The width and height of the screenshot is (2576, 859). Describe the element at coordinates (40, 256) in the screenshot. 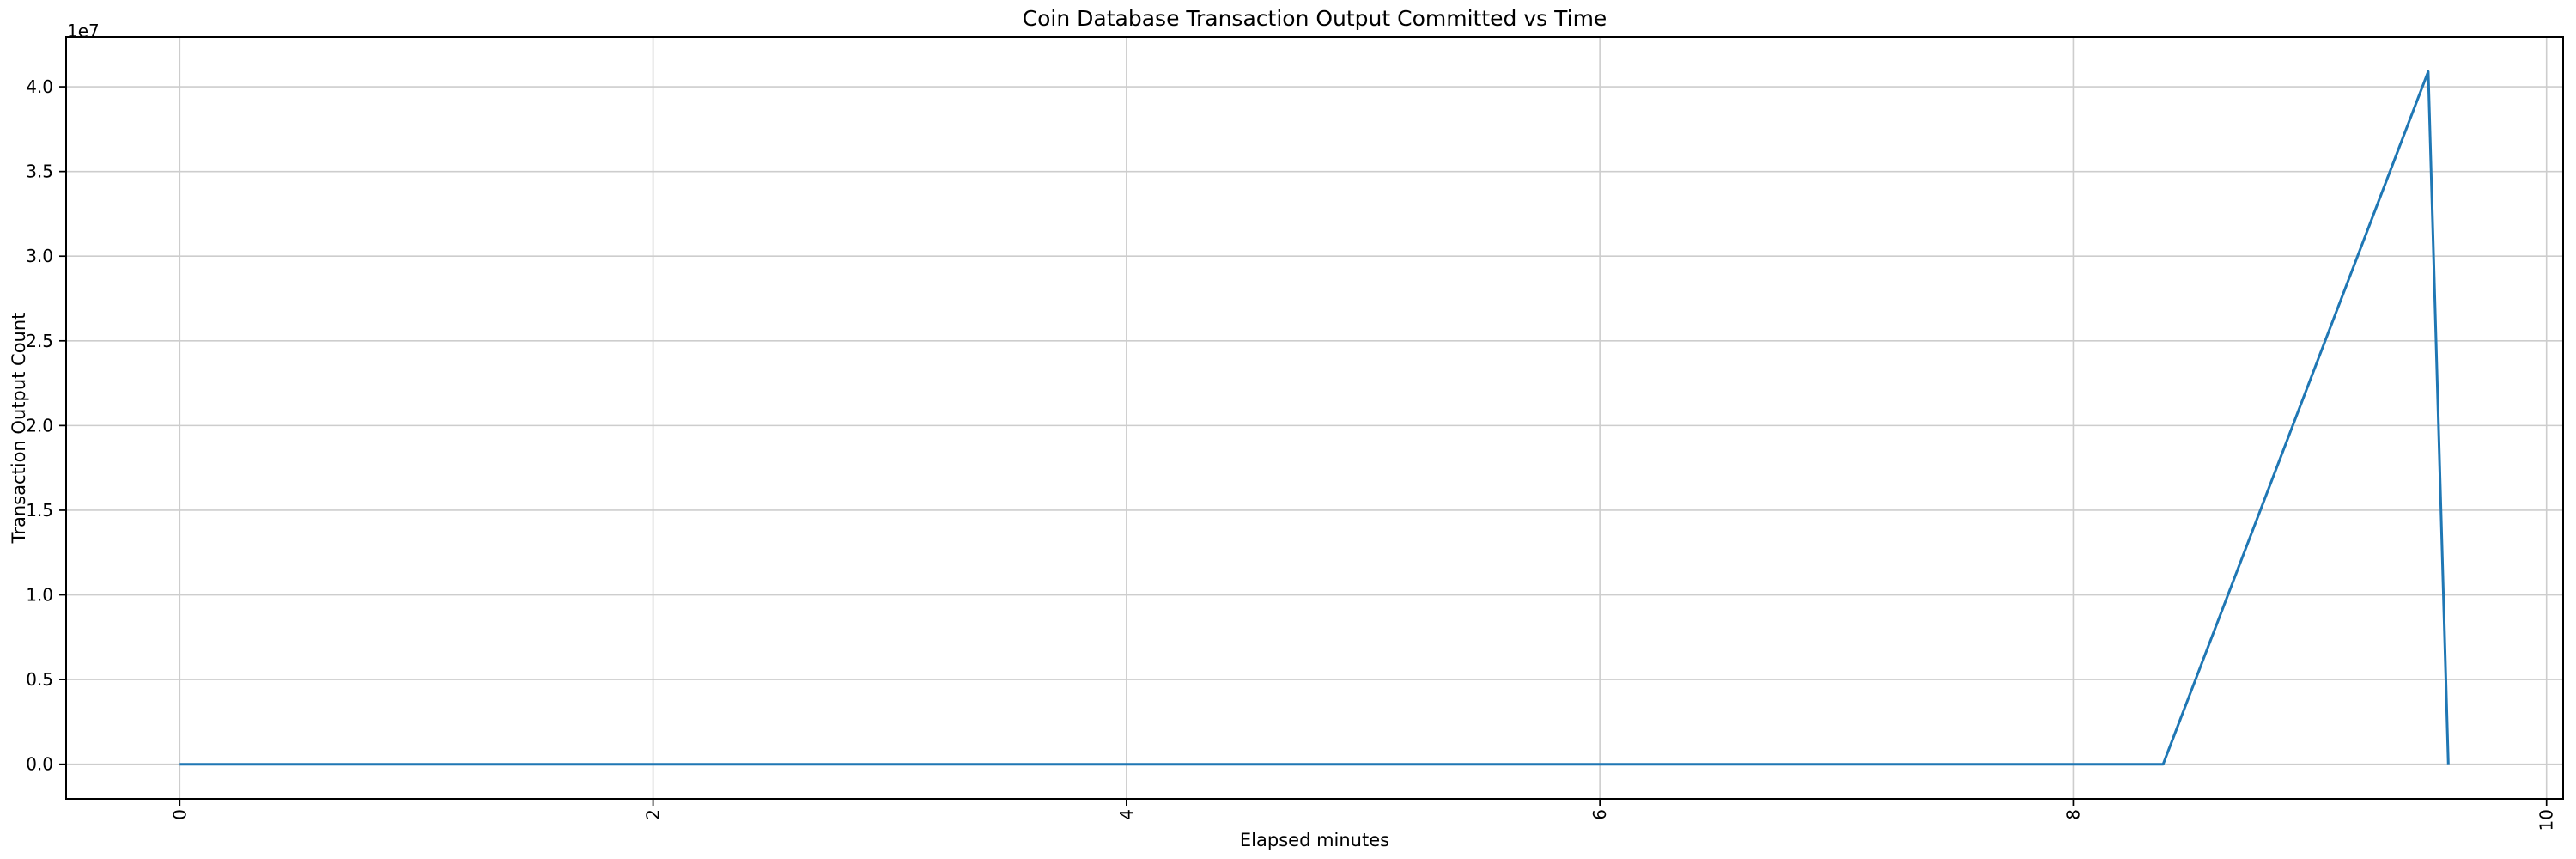

I see `y-tick-label: 3.0` at that location.